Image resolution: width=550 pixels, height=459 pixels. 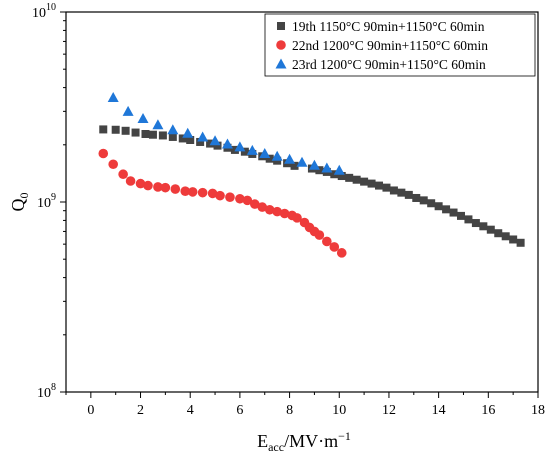 I want to click on x-tick-label: 2, so click(x=140, y=410).